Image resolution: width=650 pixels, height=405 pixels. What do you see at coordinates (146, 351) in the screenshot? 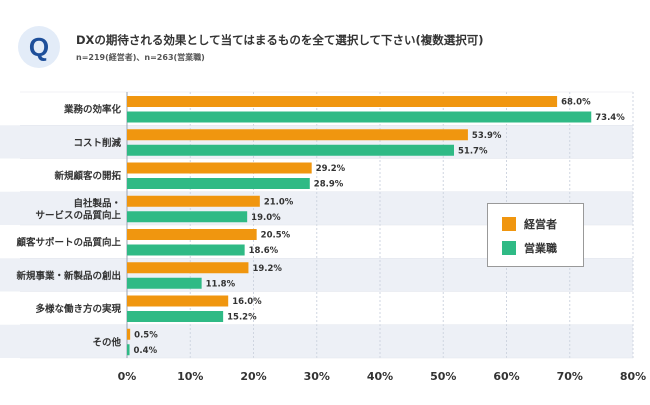
I see `data-label: 0.4%` at bounding box center [146, 351].